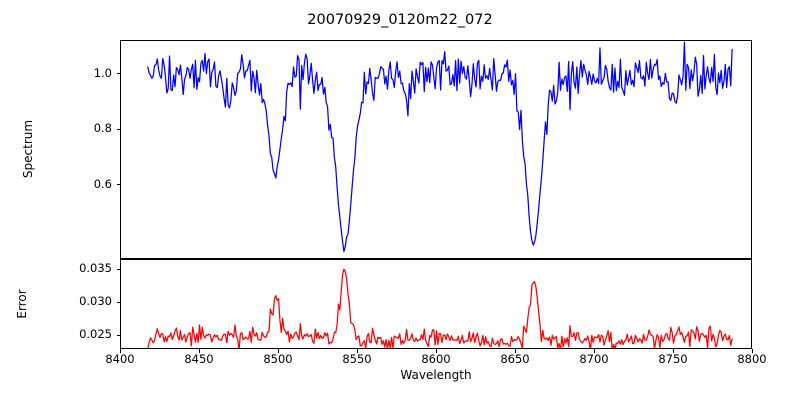  Describe the element at coordinates (95, 268) in the screenshot. I see `y-tick-label: 0.035` at that location.